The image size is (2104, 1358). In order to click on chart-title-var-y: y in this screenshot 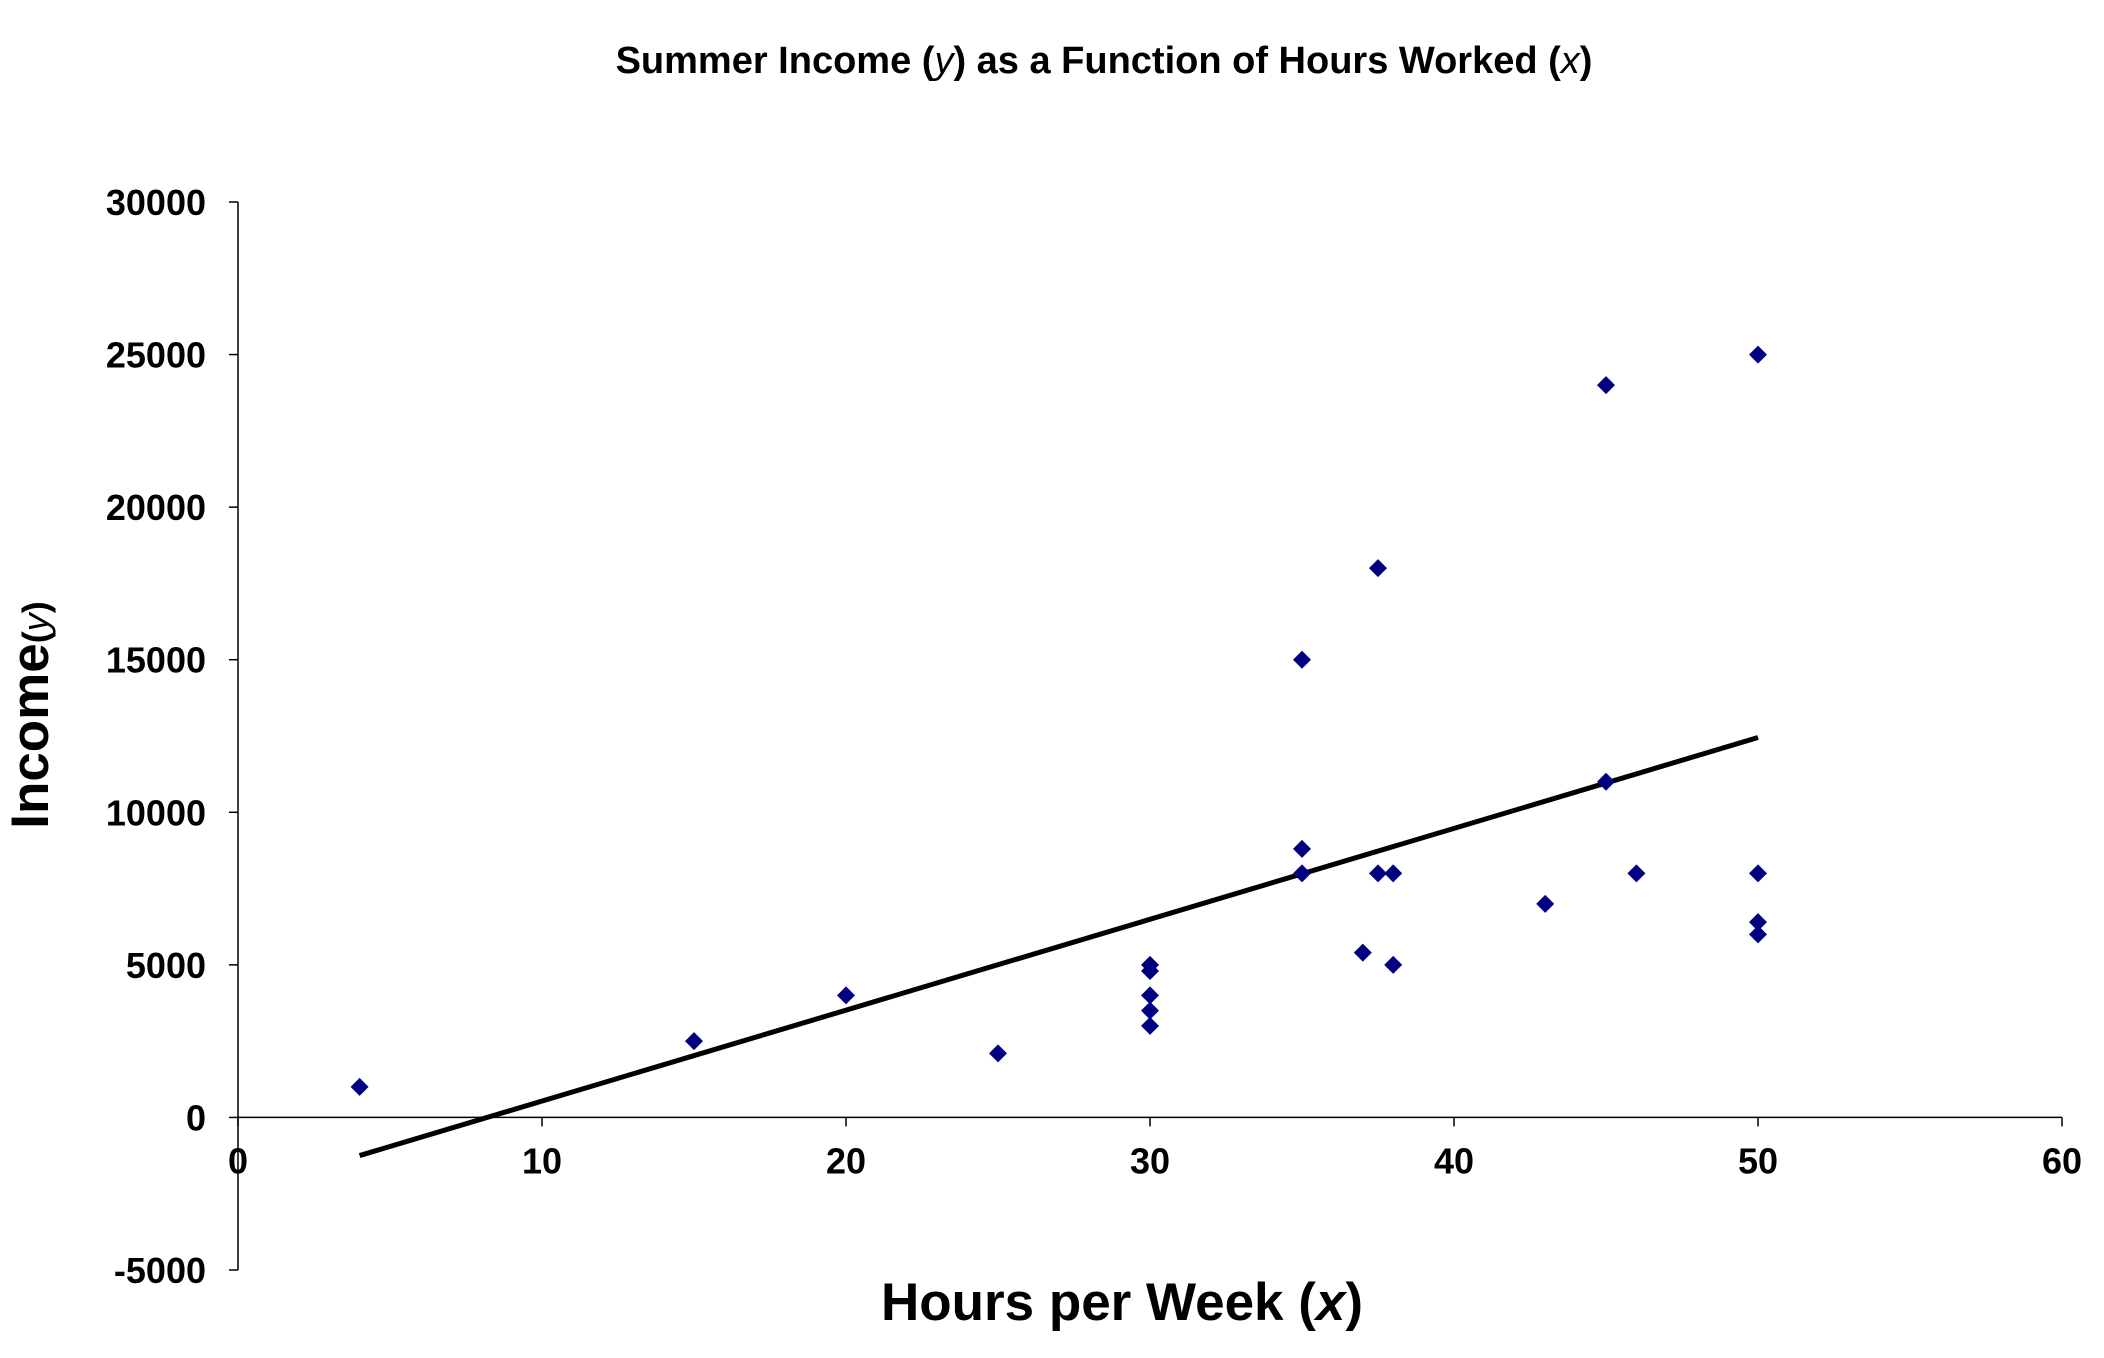, I will do `click(943, 61)`.